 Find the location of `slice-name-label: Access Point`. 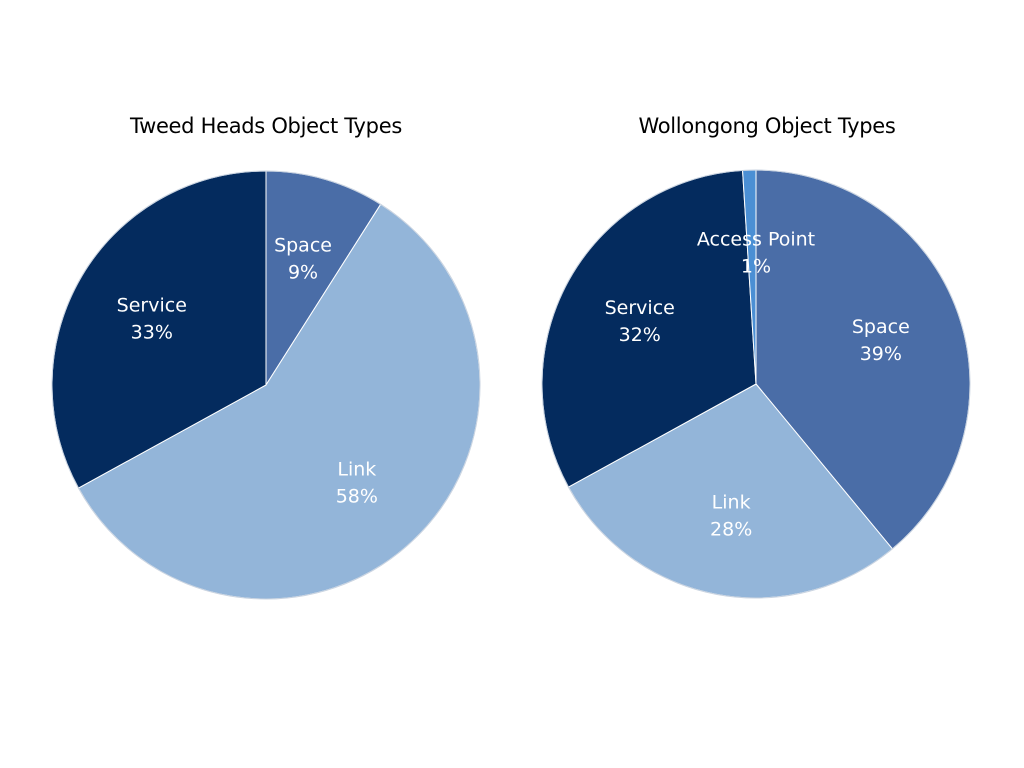

slice-name-label: Access Point is located at coordinates (756, 239).